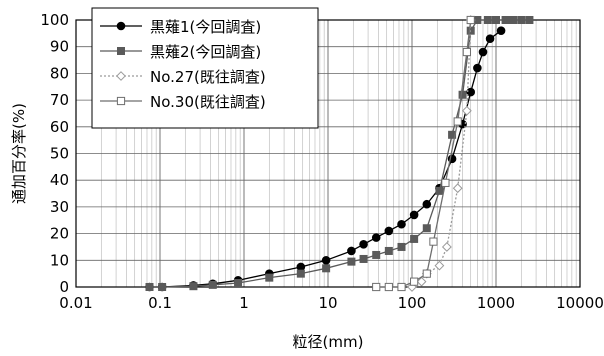  Describe the element at coordinates (208, 77) in the screenshot. I see `legend-label: No.27(既往調査)` at that location.